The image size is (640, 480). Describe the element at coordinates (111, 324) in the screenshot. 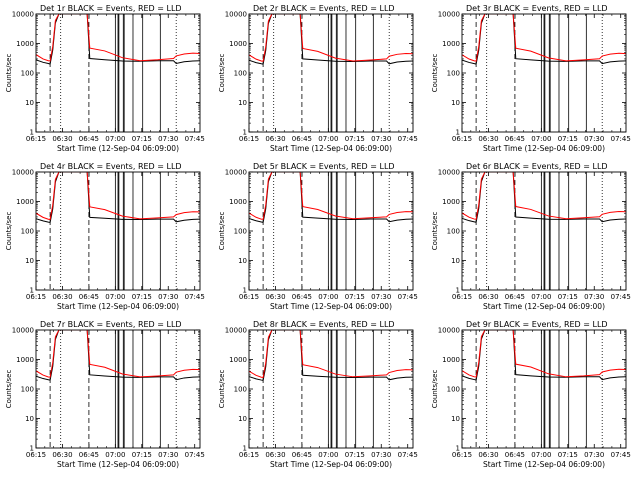

I see `panel-title: Det 7r BLACK = Events, RED = LLD` at that location.